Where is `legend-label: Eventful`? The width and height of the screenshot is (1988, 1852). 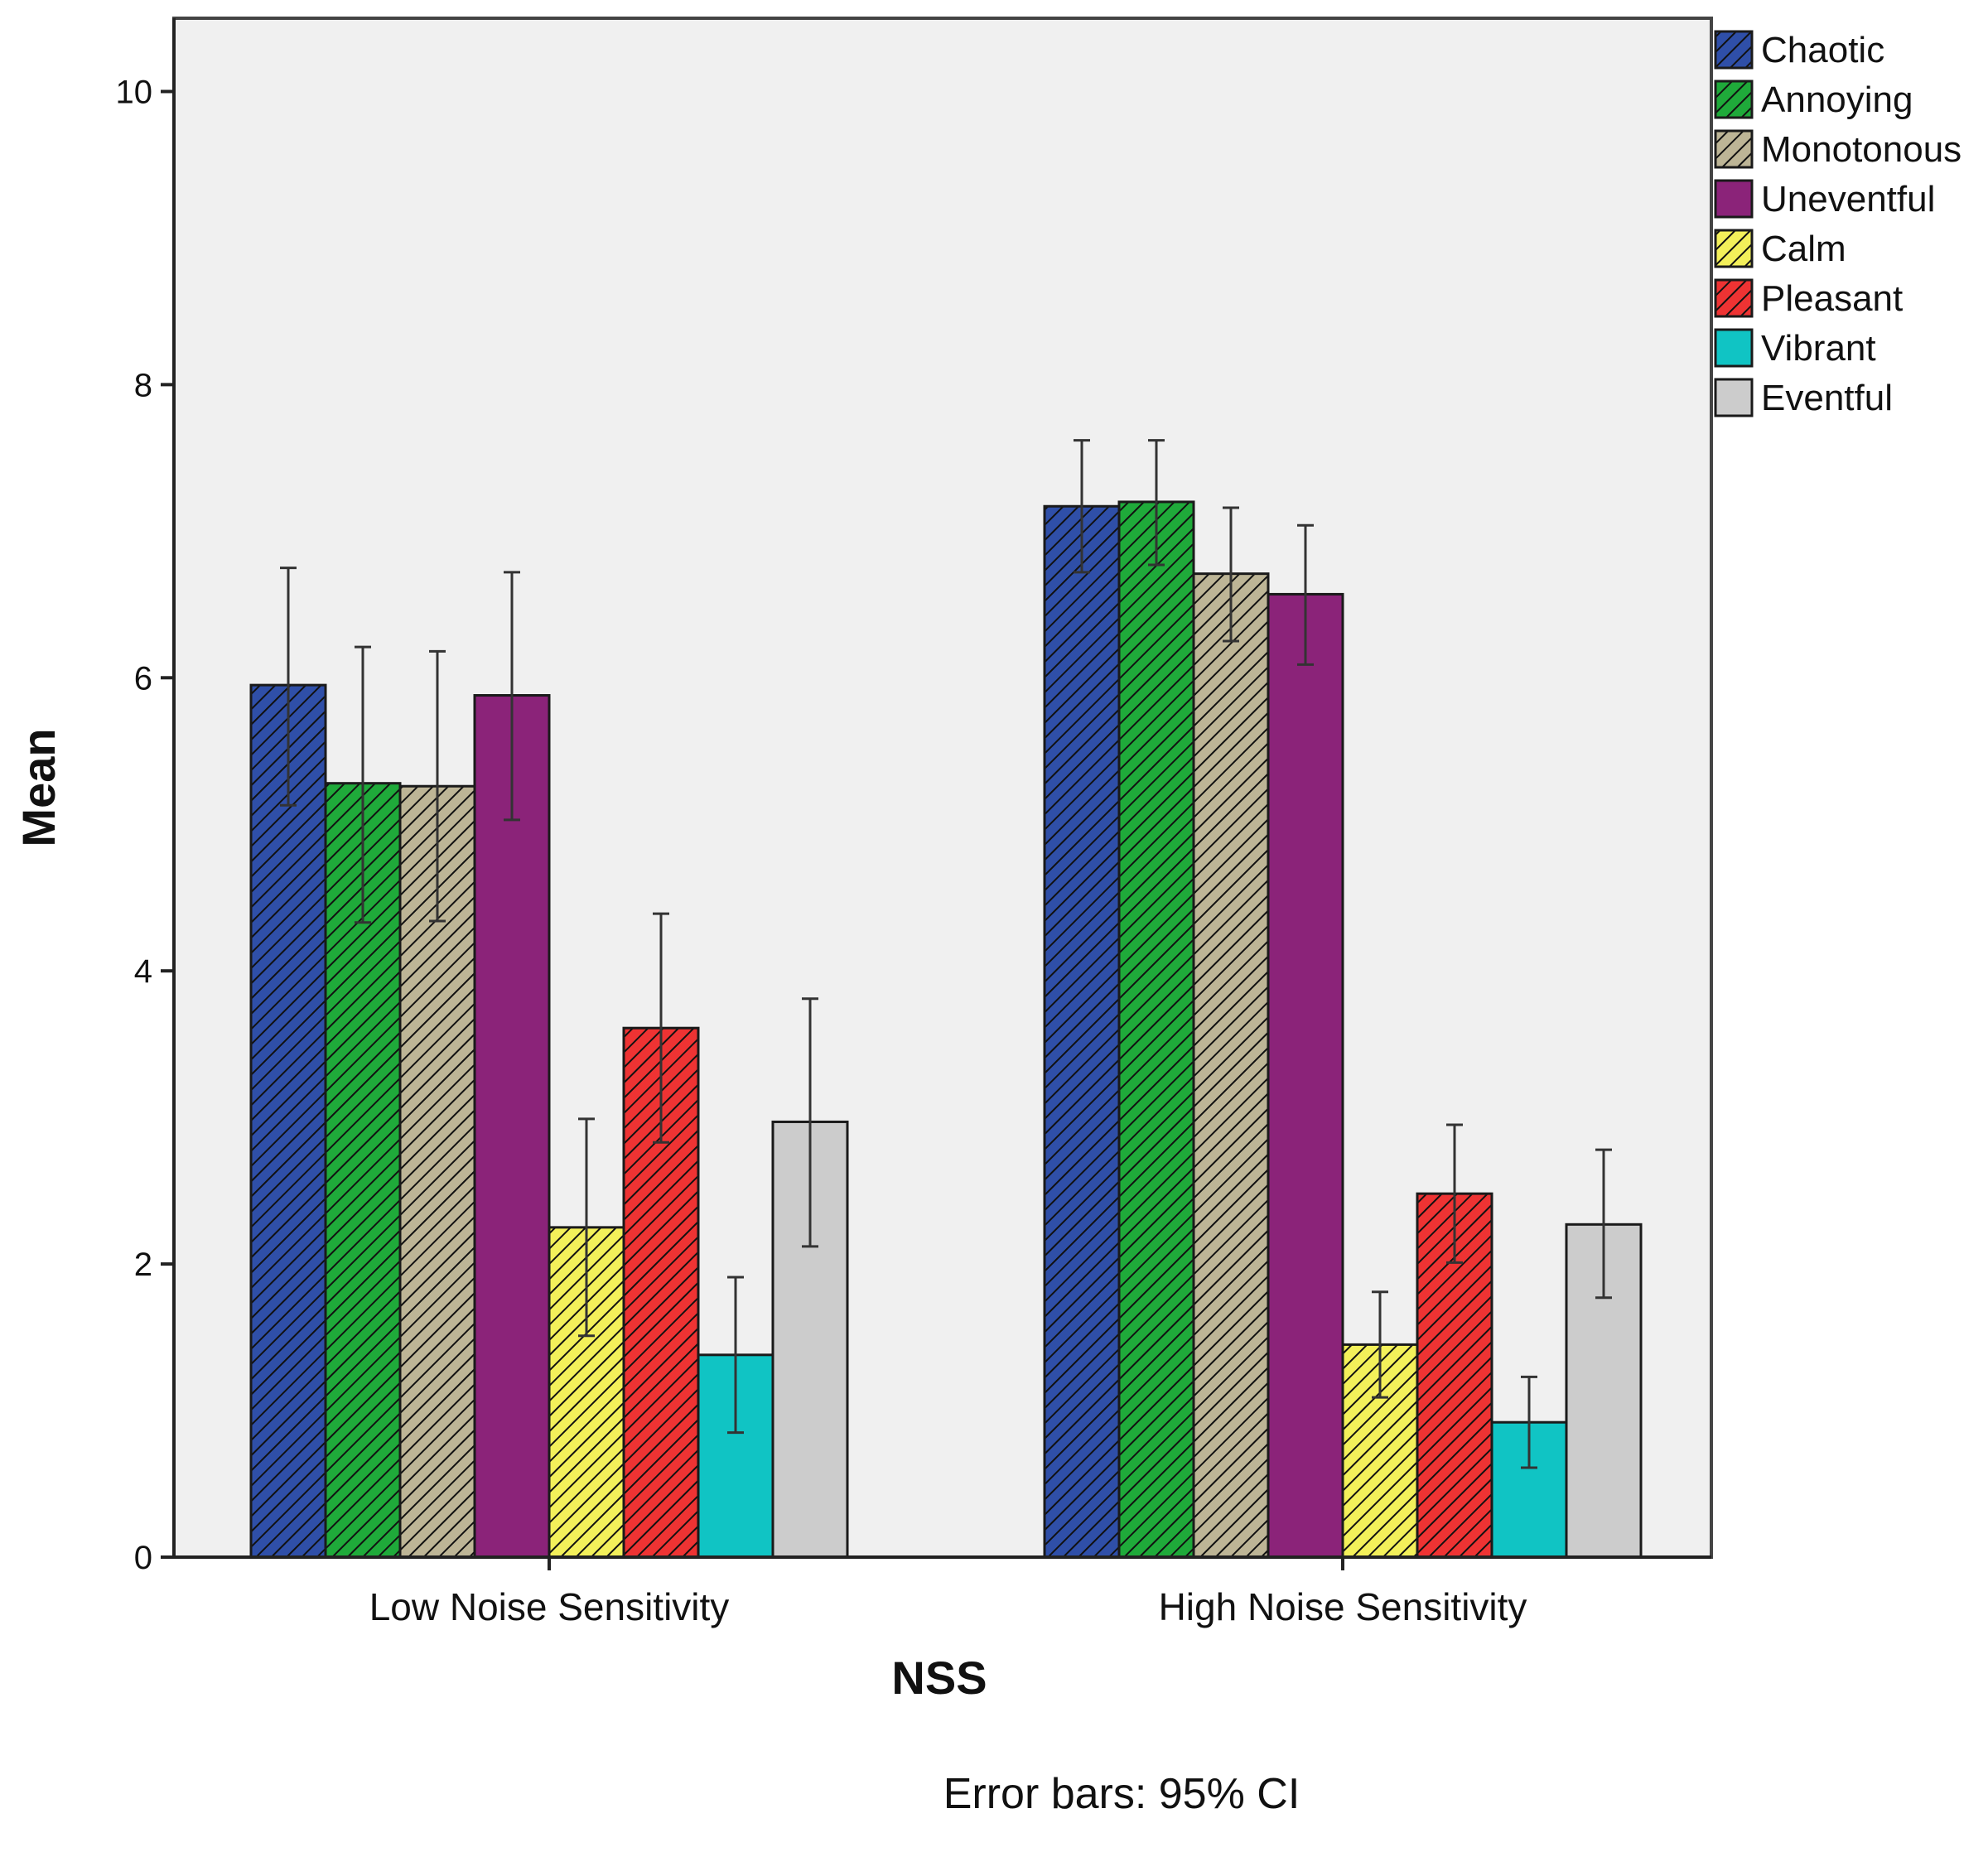 legend-label: Eventful is located at coordinates (1827, 398).